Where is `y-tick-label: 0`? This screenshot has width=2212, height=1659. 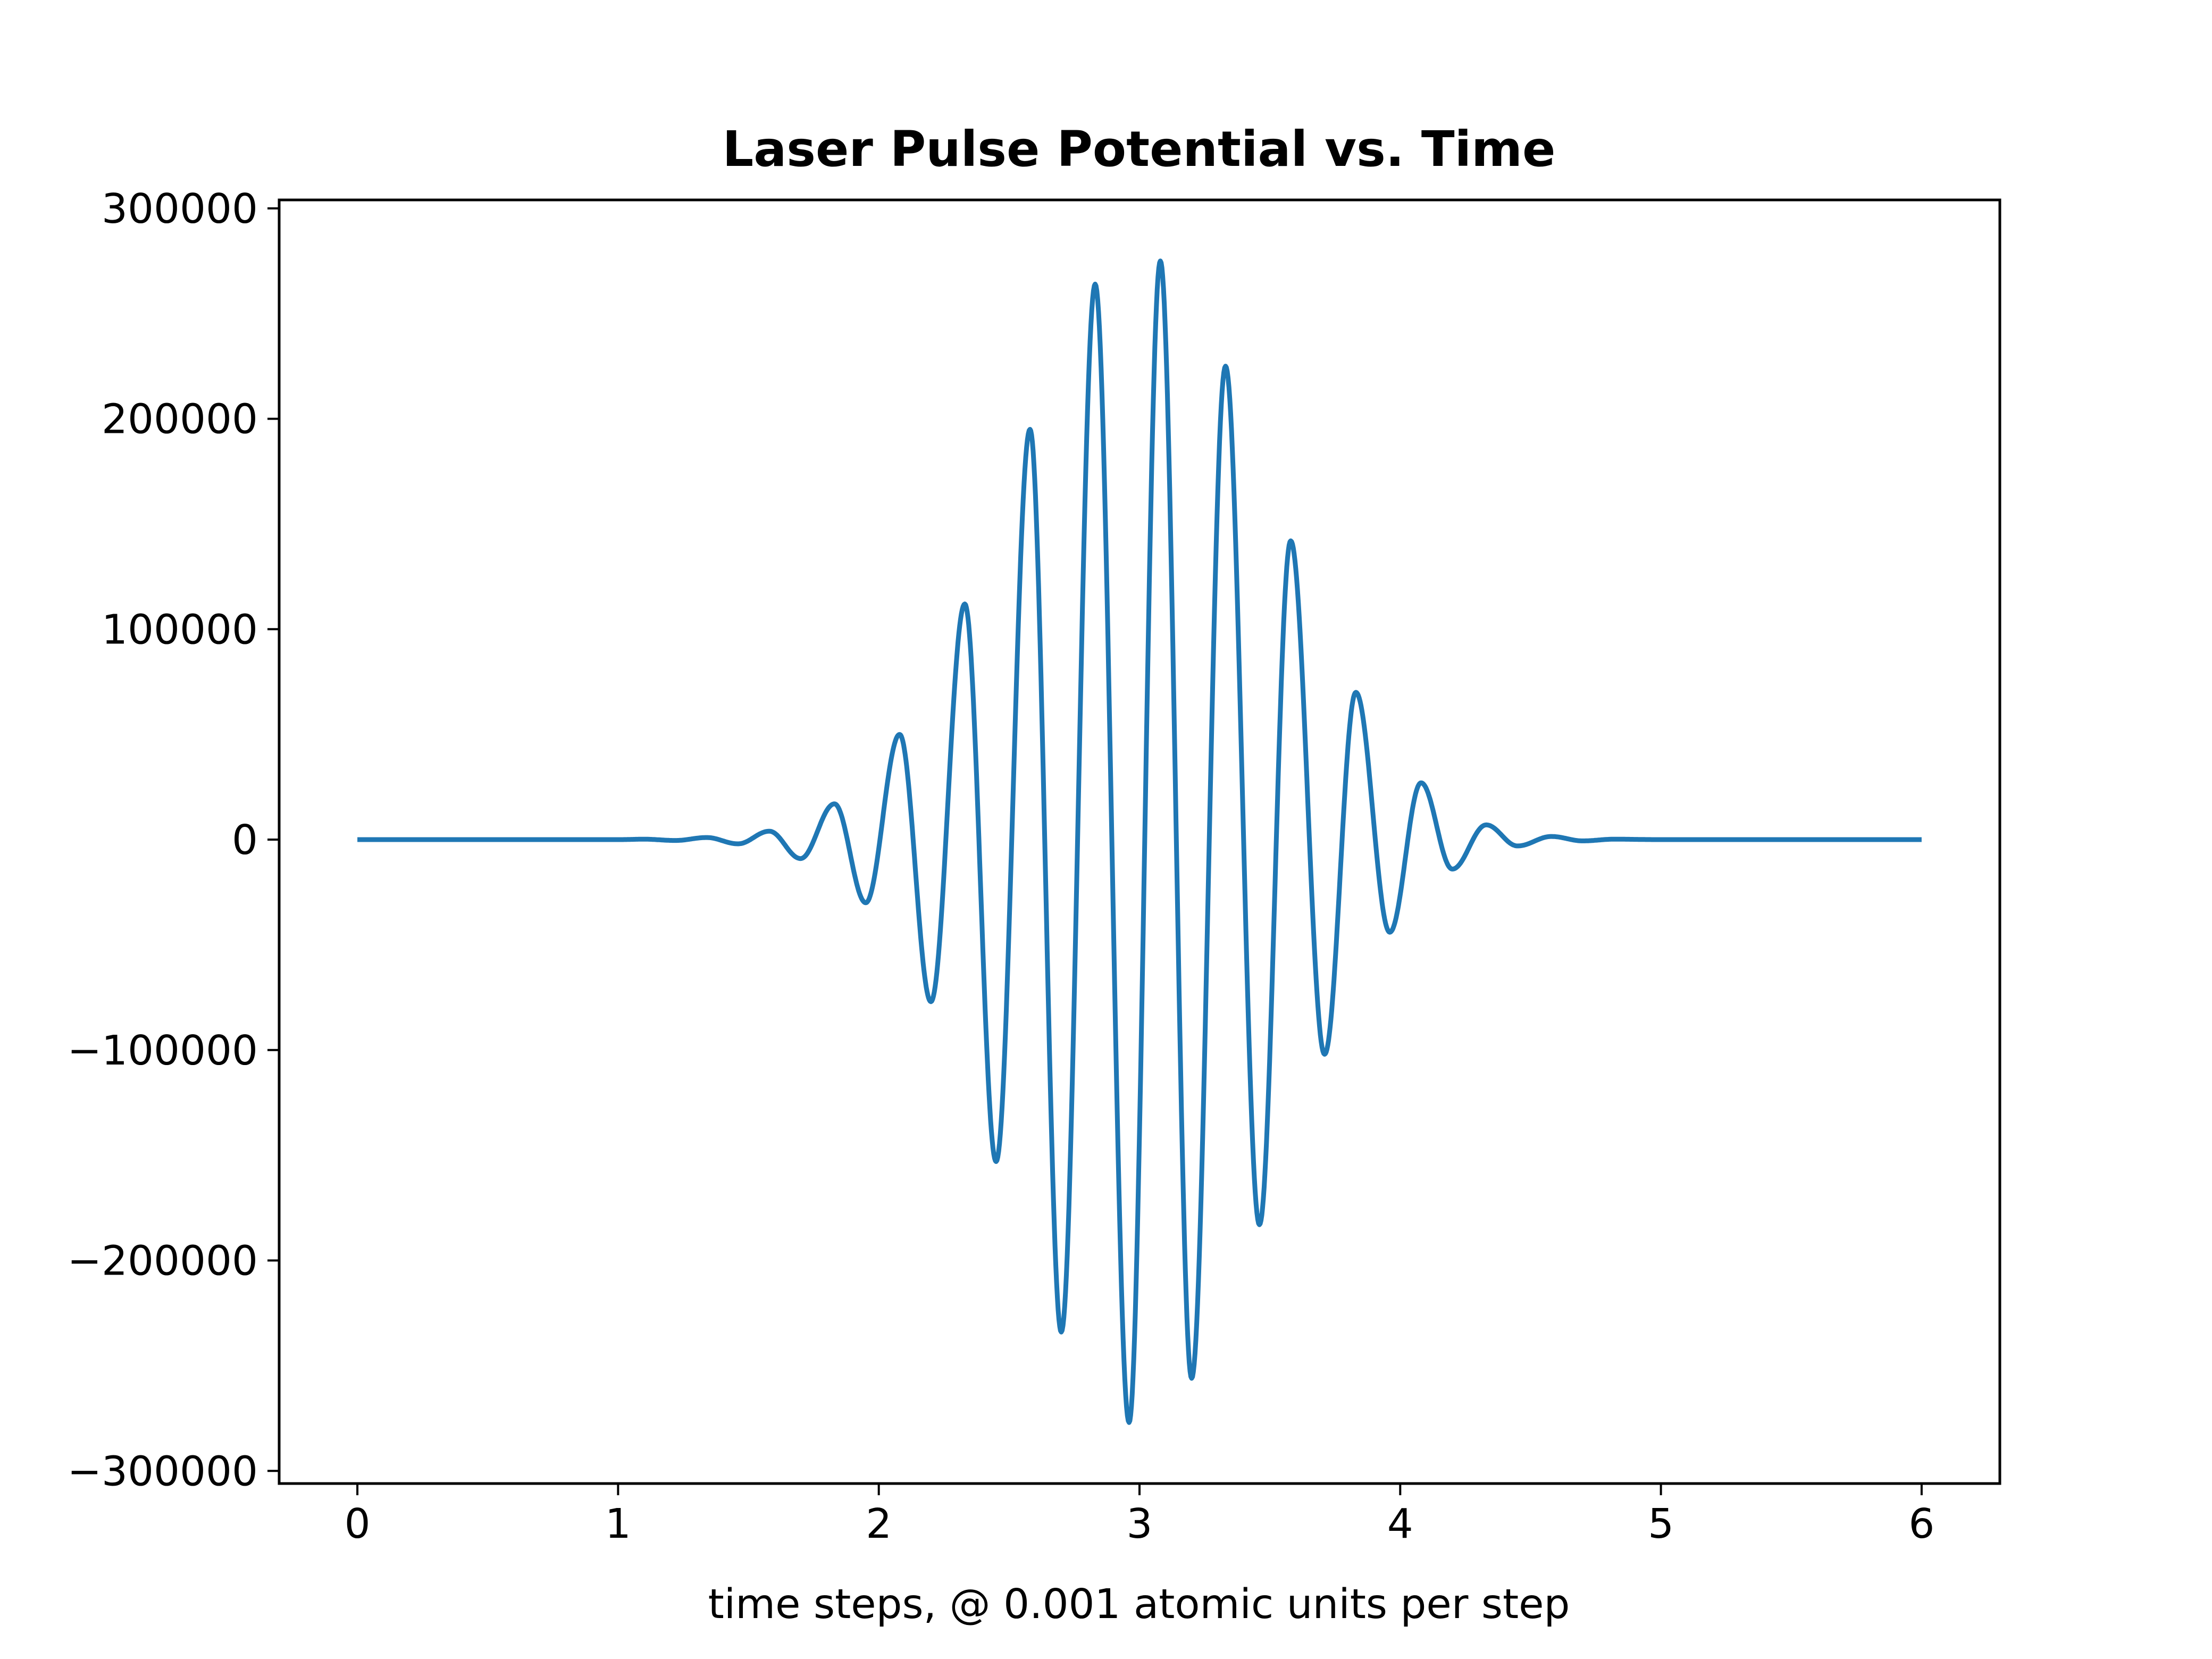 y-tick-label: 0 is located at coordinates (245, 840).